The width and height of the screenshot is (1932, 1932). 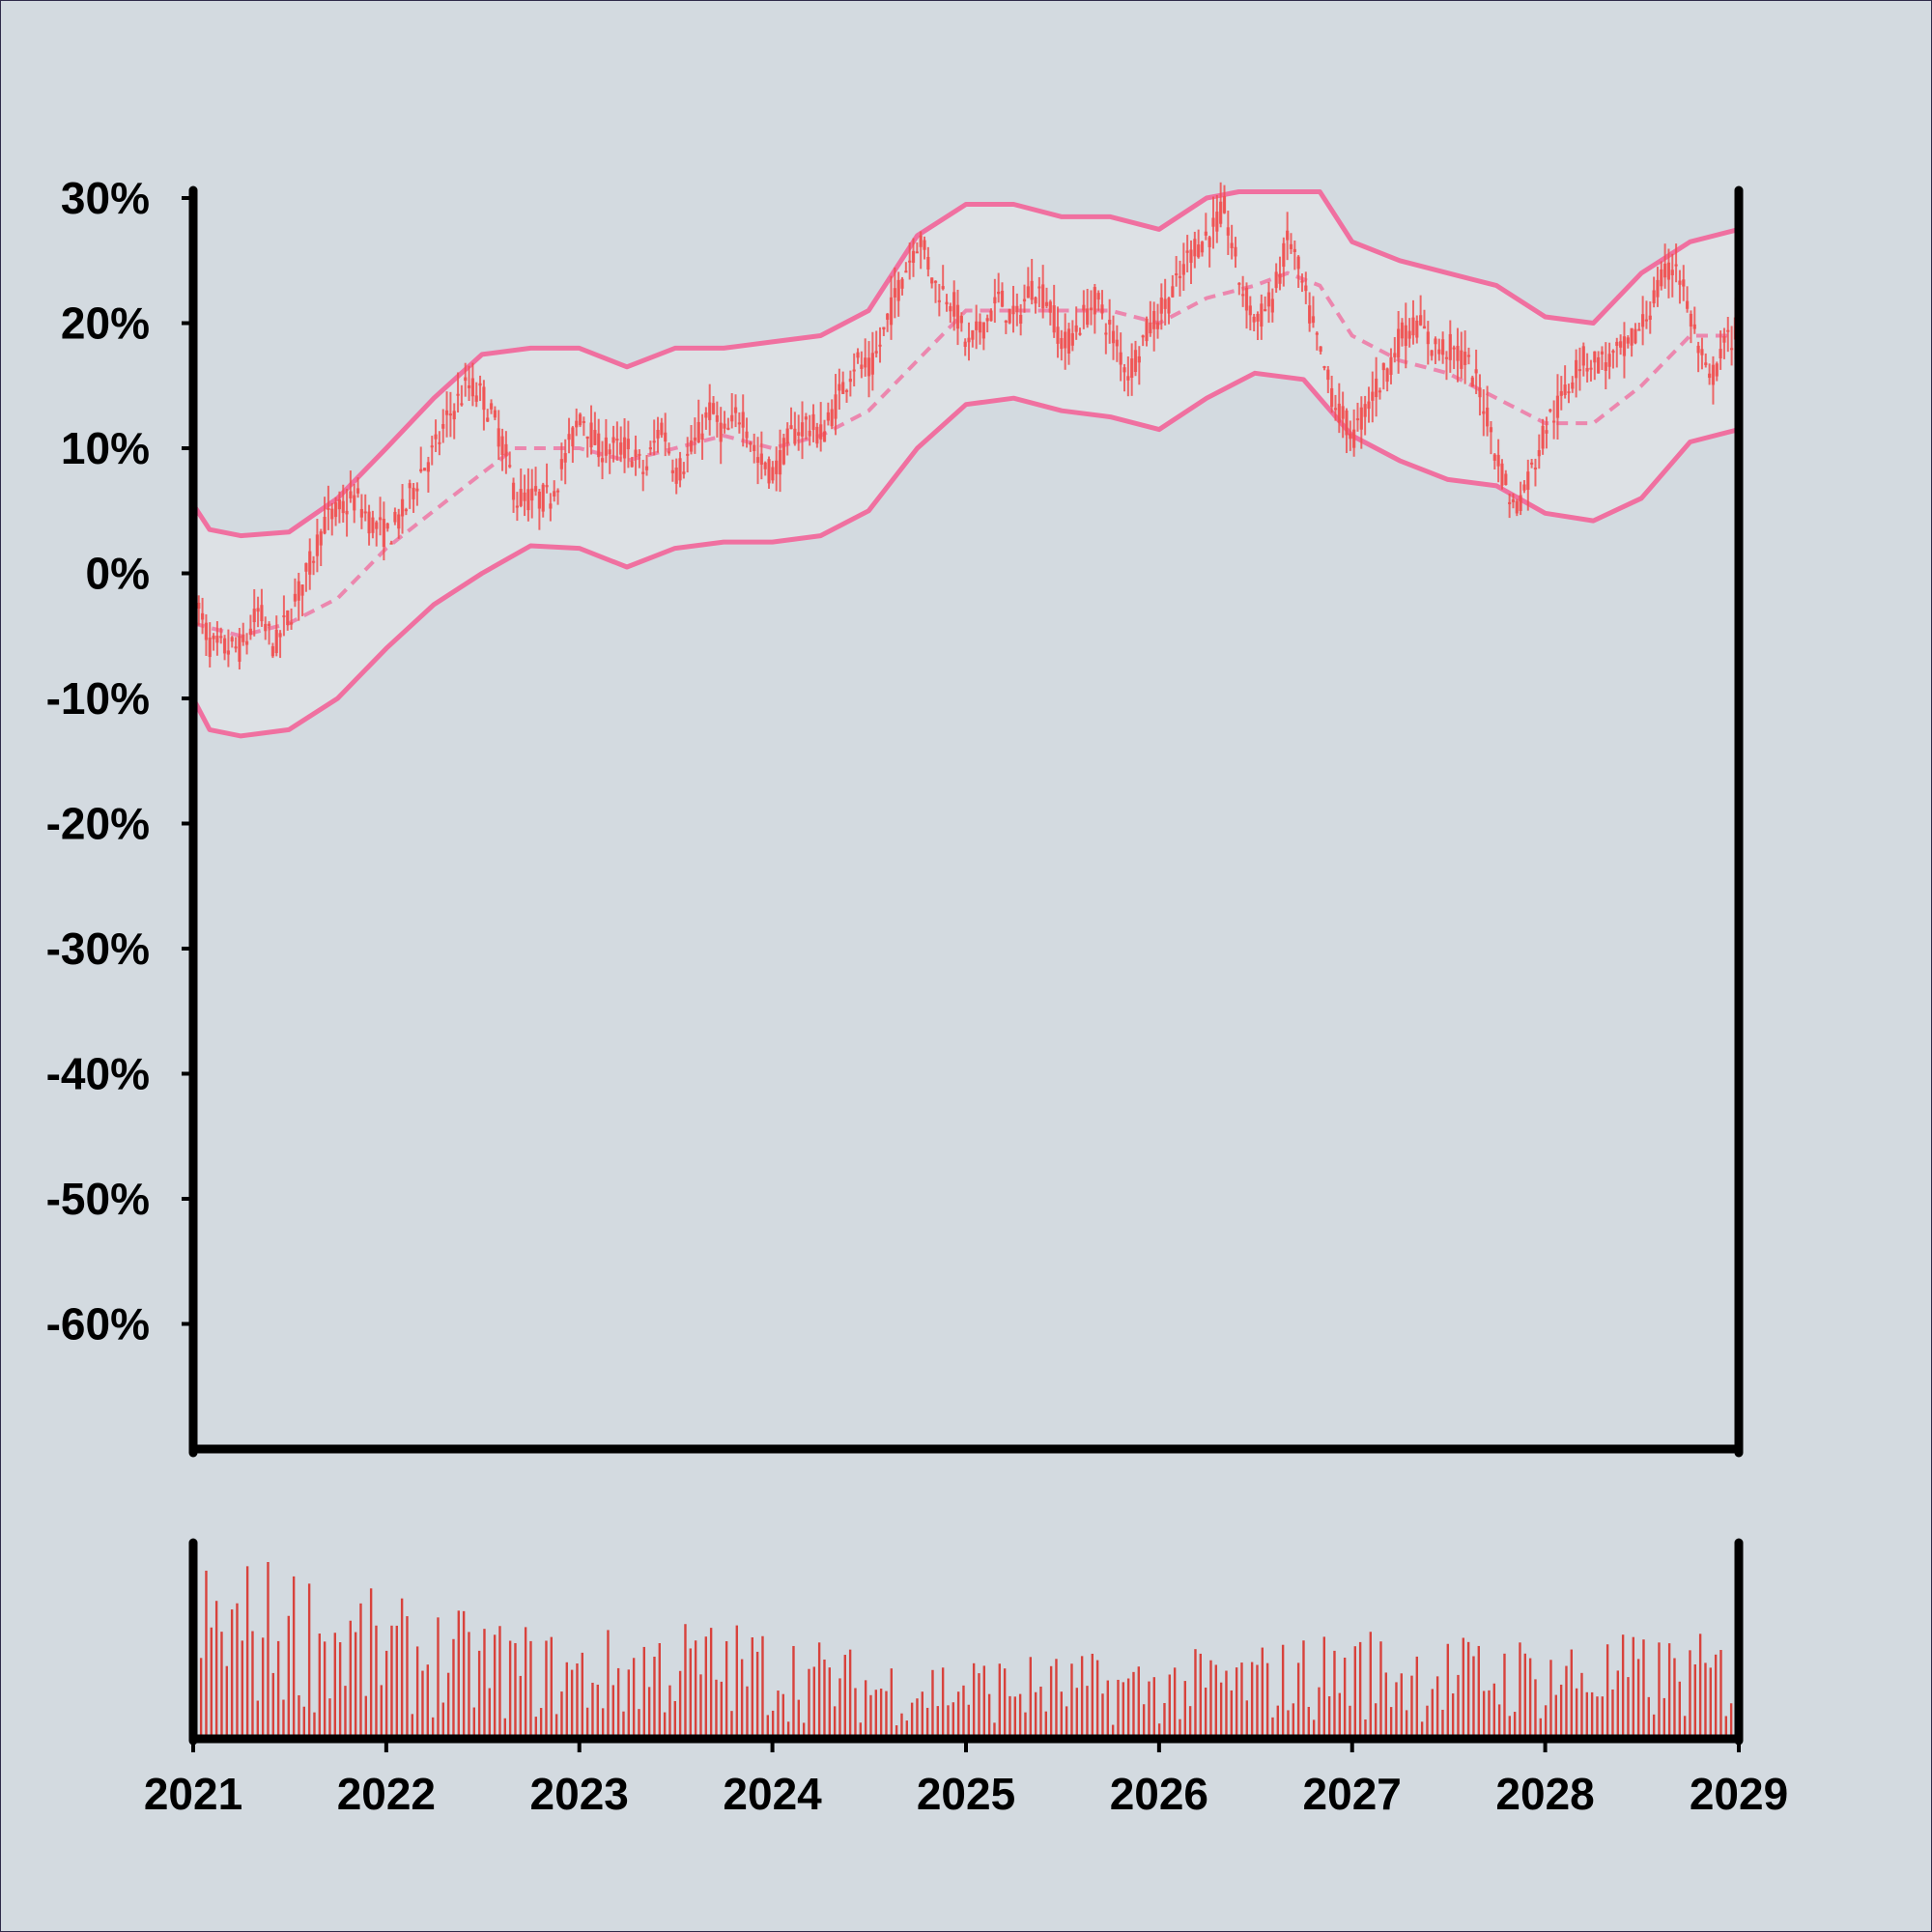 I want to click on x-tick-label: 2027, so click(x=1352, y=1794).